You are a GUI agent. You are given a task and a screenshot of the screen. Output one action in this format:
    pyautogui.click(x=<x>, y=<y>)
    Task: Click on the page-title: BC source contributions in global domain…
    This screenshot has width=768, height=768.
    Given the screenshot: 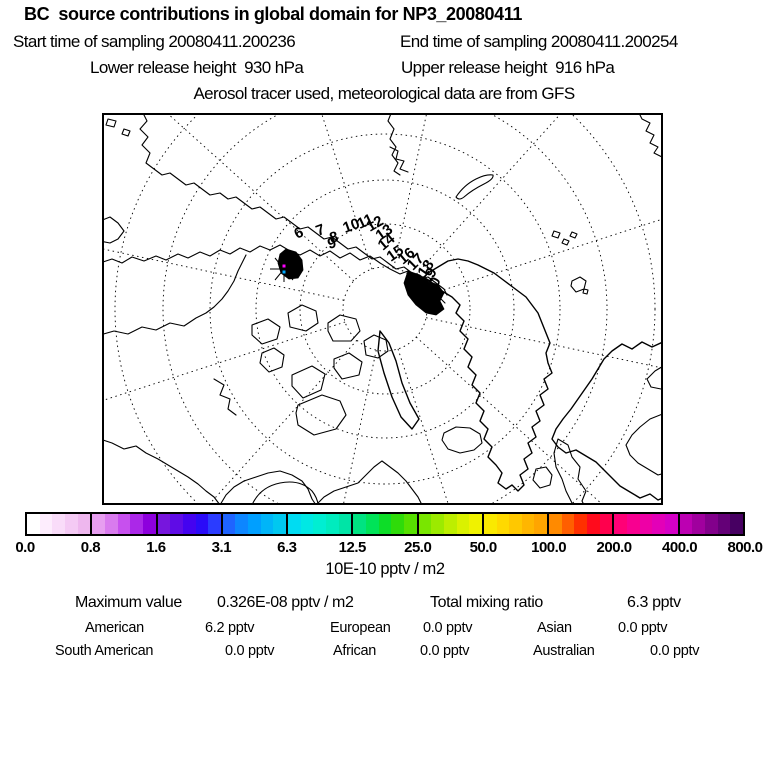 What is the action you would take?
    pyautogui.click(x=273, y=14)
    